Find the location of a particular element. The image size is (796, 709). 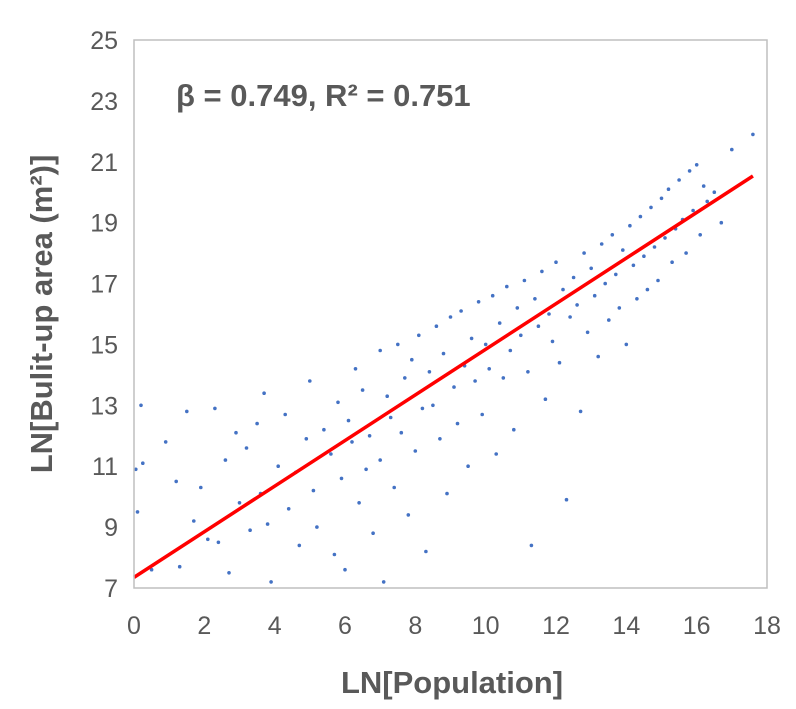

y-axis-title: LN[Bulit-up area (m²)] is located at coordinates (41, 314).